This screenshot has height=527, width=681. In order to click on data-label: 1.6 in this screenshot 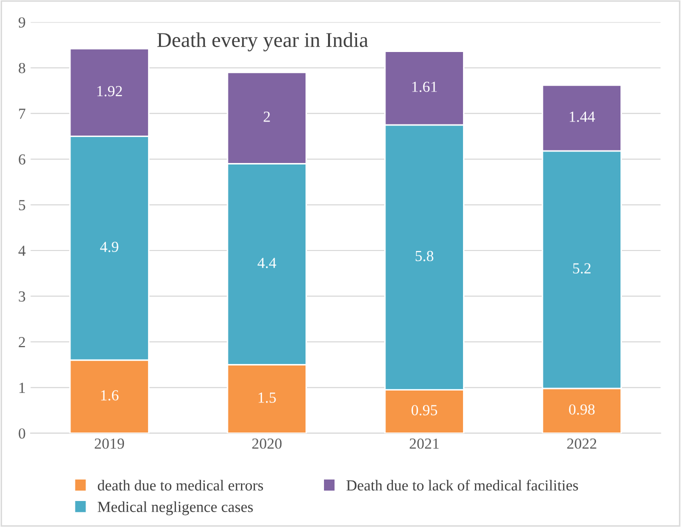, I will do `click(109, 395)`.